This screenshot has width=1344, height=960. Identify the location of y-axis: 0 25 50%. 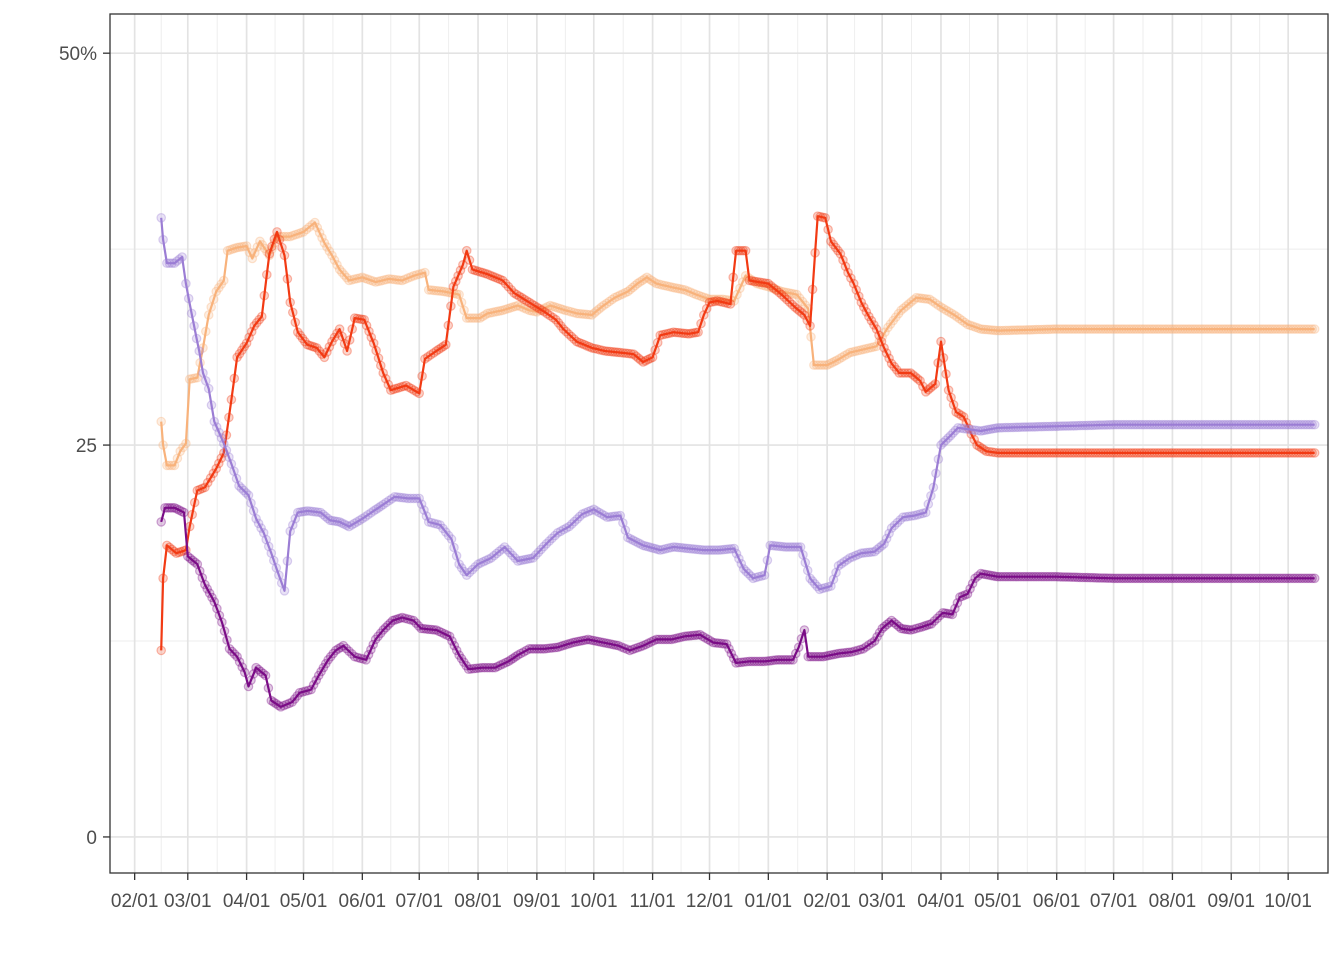
(84, 446).